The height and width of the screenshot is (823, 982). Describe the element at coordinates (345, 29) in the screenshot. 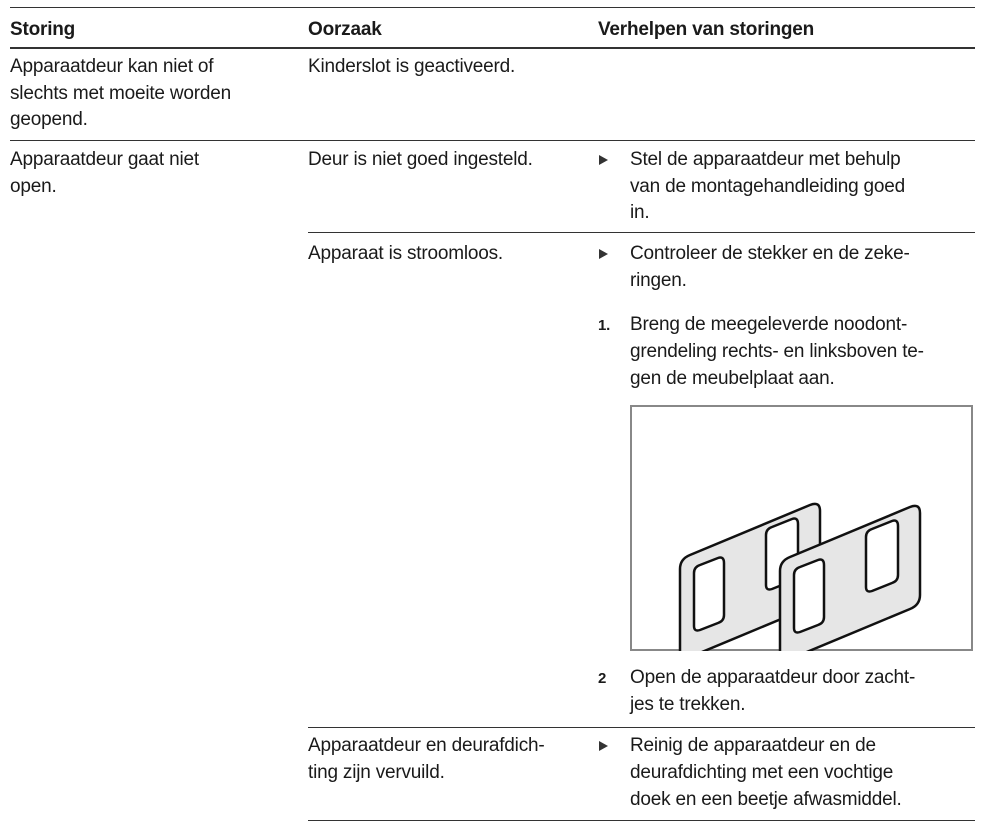

I see `column-header: Oorzaak` at that location.